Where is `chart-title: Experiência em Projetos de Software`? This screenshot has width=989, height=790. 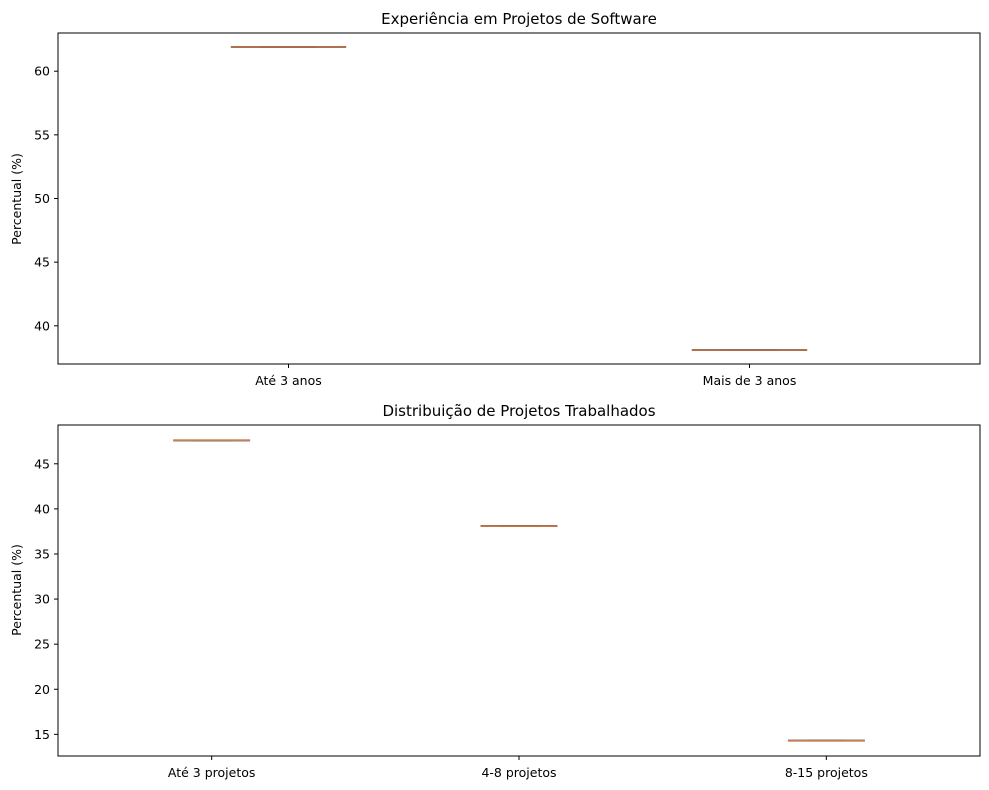 chart-title: Experiência em Projetos de Software is located at coordinates (519, 19).